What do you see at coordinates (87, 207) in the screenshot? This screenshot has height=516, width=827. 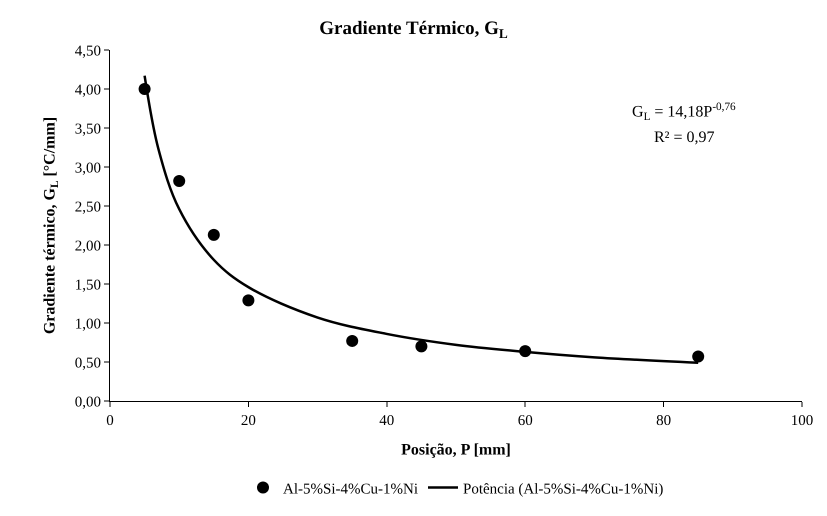 I see `y-tick-label: 2,50` at bounding box center [87, 207].